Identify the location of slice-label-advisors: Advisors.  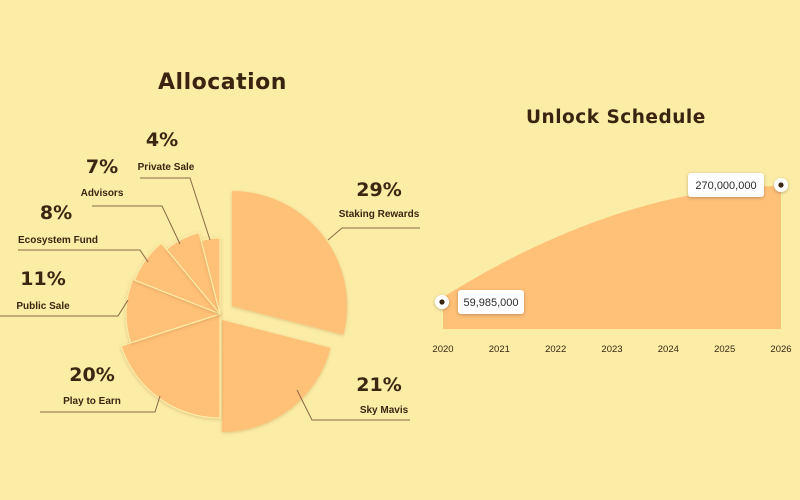
(102, 193).